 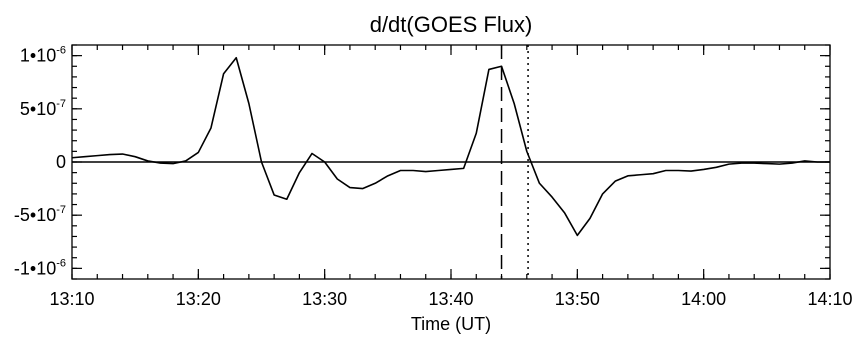 I want to click on x-tick-labels: 13:10 13:20 13:30 13:40 13:50 14:00 14:10, so click(x=450, y=299).